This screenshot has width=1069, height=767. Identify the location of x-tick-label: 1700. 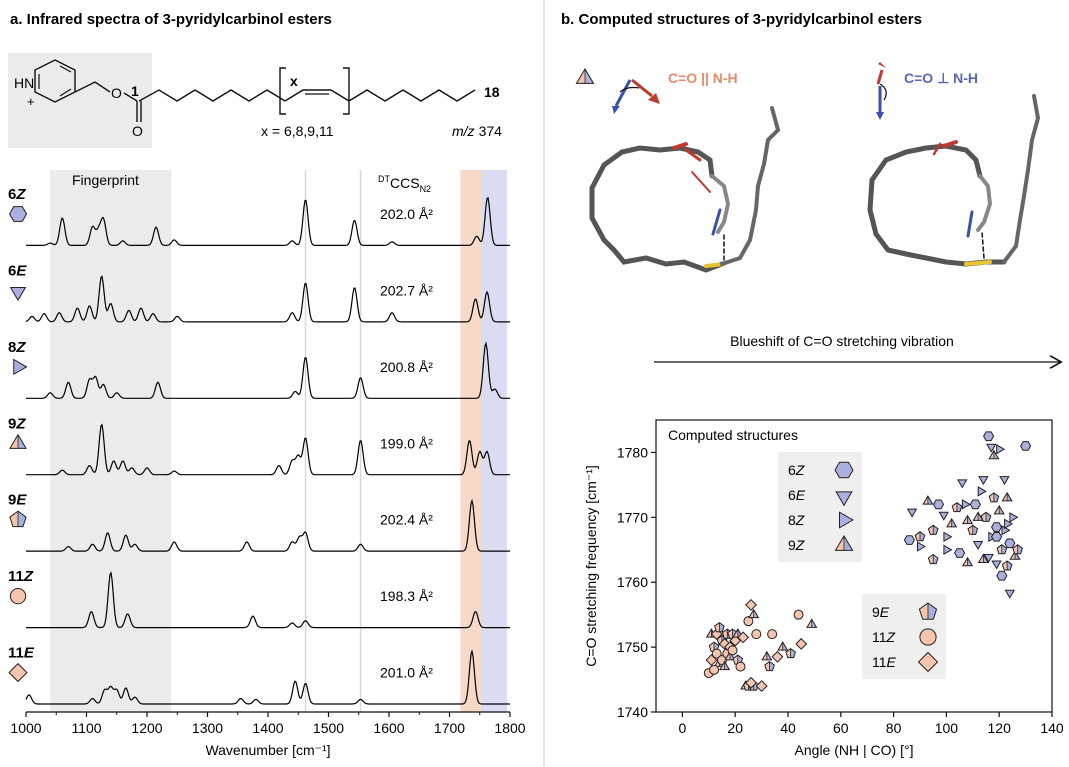
(449, 728).